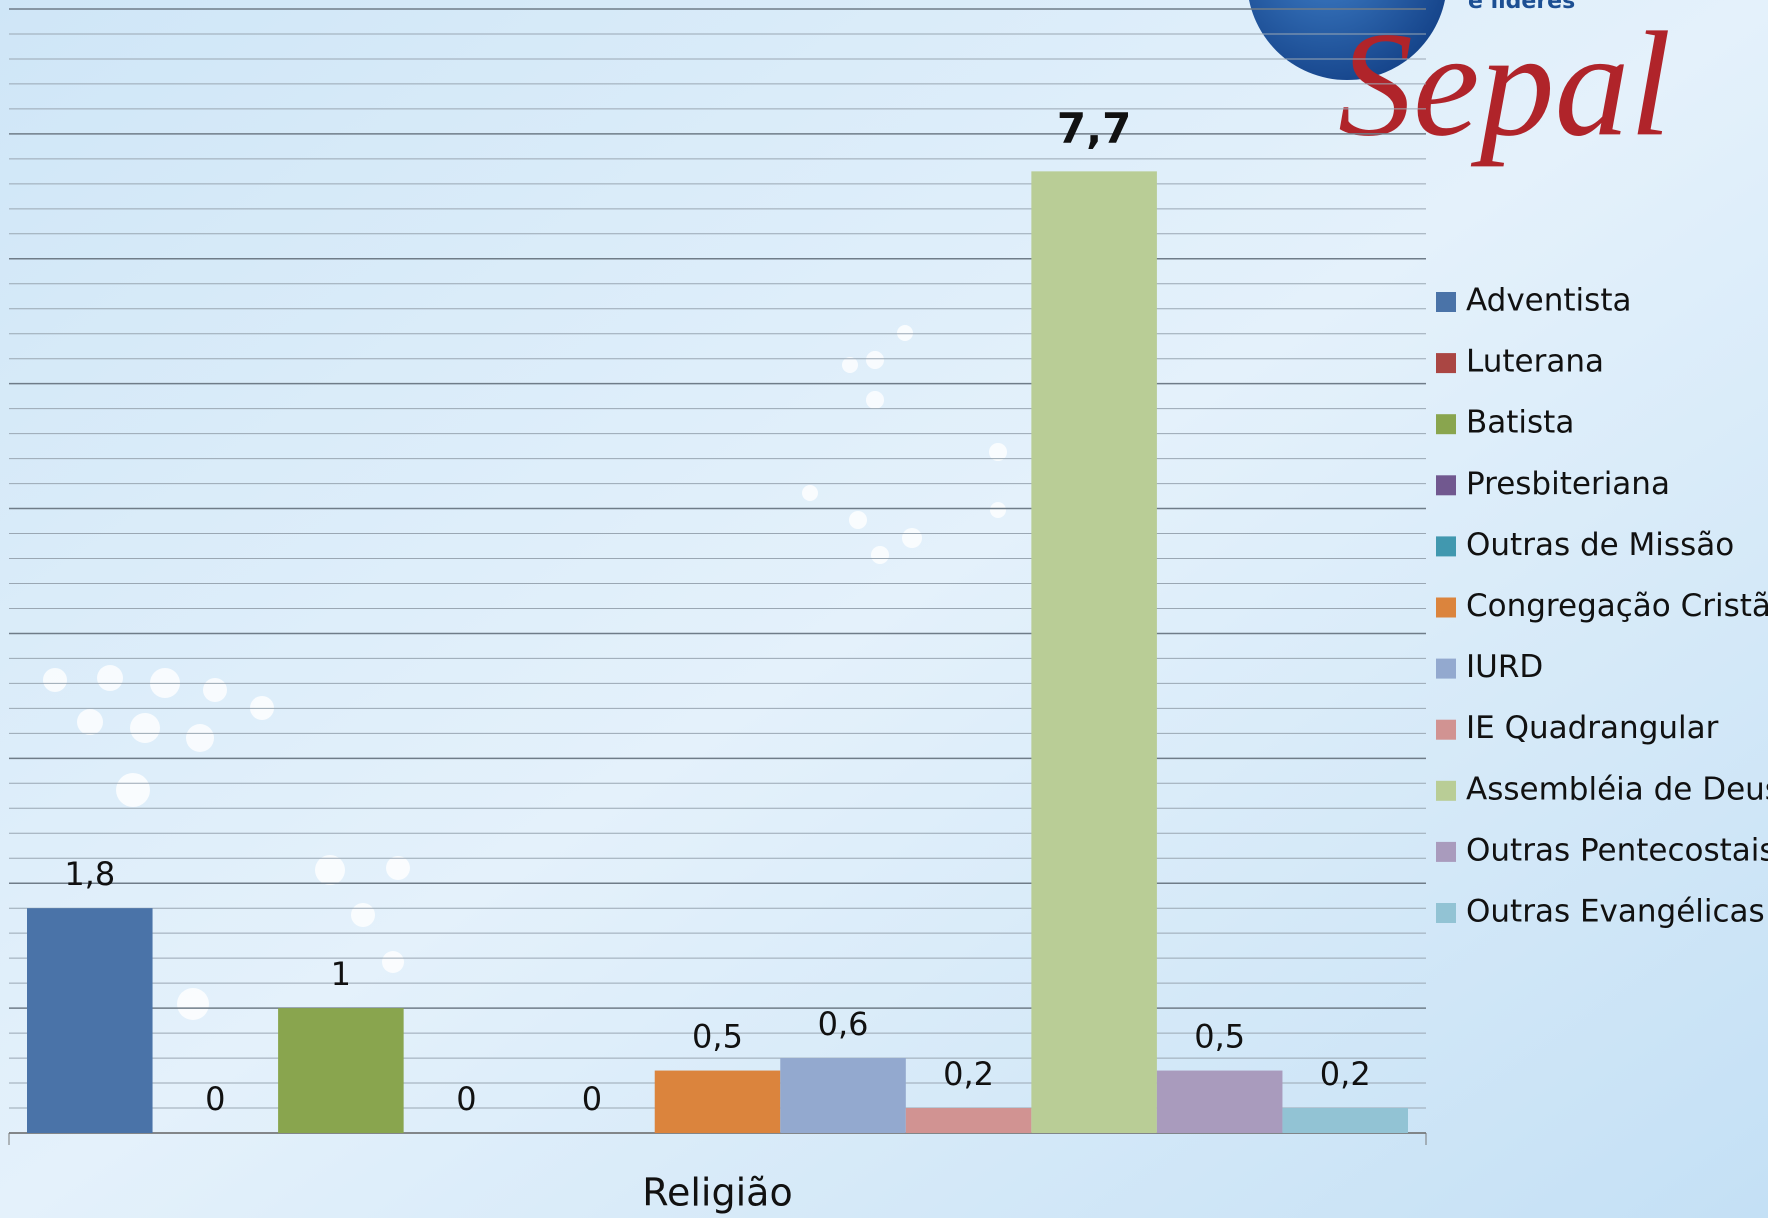  What do you see at coordinates (341, 974) in the screenshot?
I see `data-label: 1` at bounding box center [341, 974].